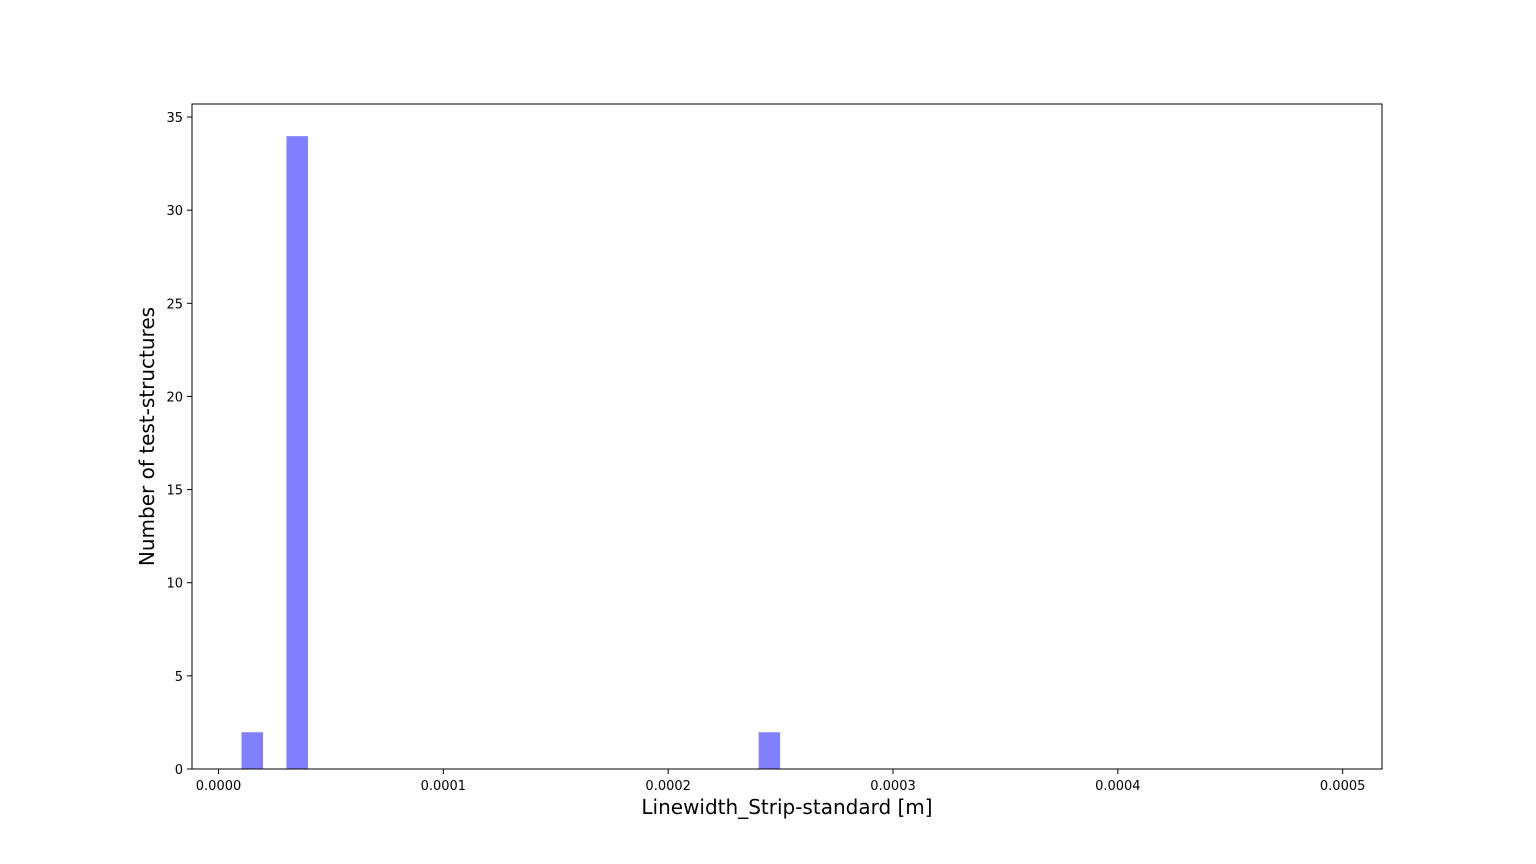 The height and width of the screenshot is (864, 1536). I want to click on x-axis-label: Linewidth_Strip-standard [m], so click(786, 807).